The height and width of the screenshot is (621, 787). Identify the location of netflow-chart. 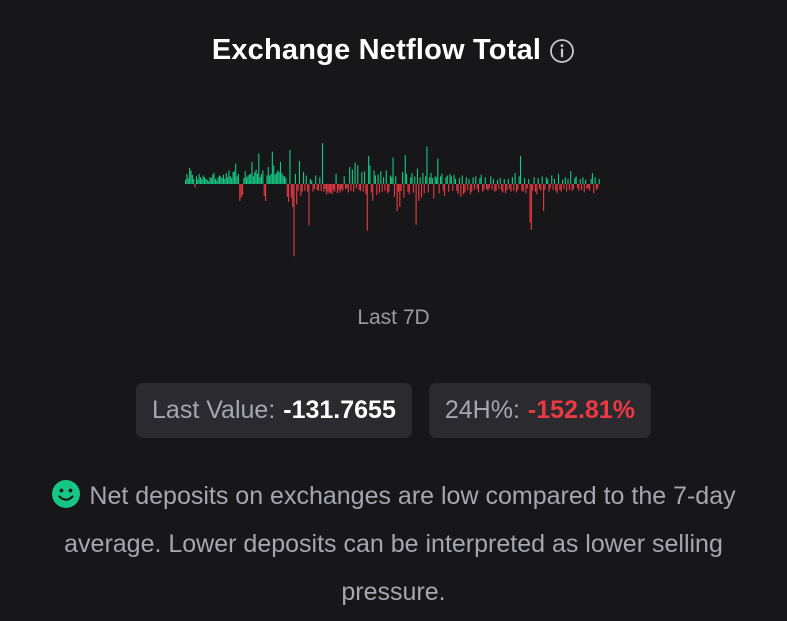
(392, 180).